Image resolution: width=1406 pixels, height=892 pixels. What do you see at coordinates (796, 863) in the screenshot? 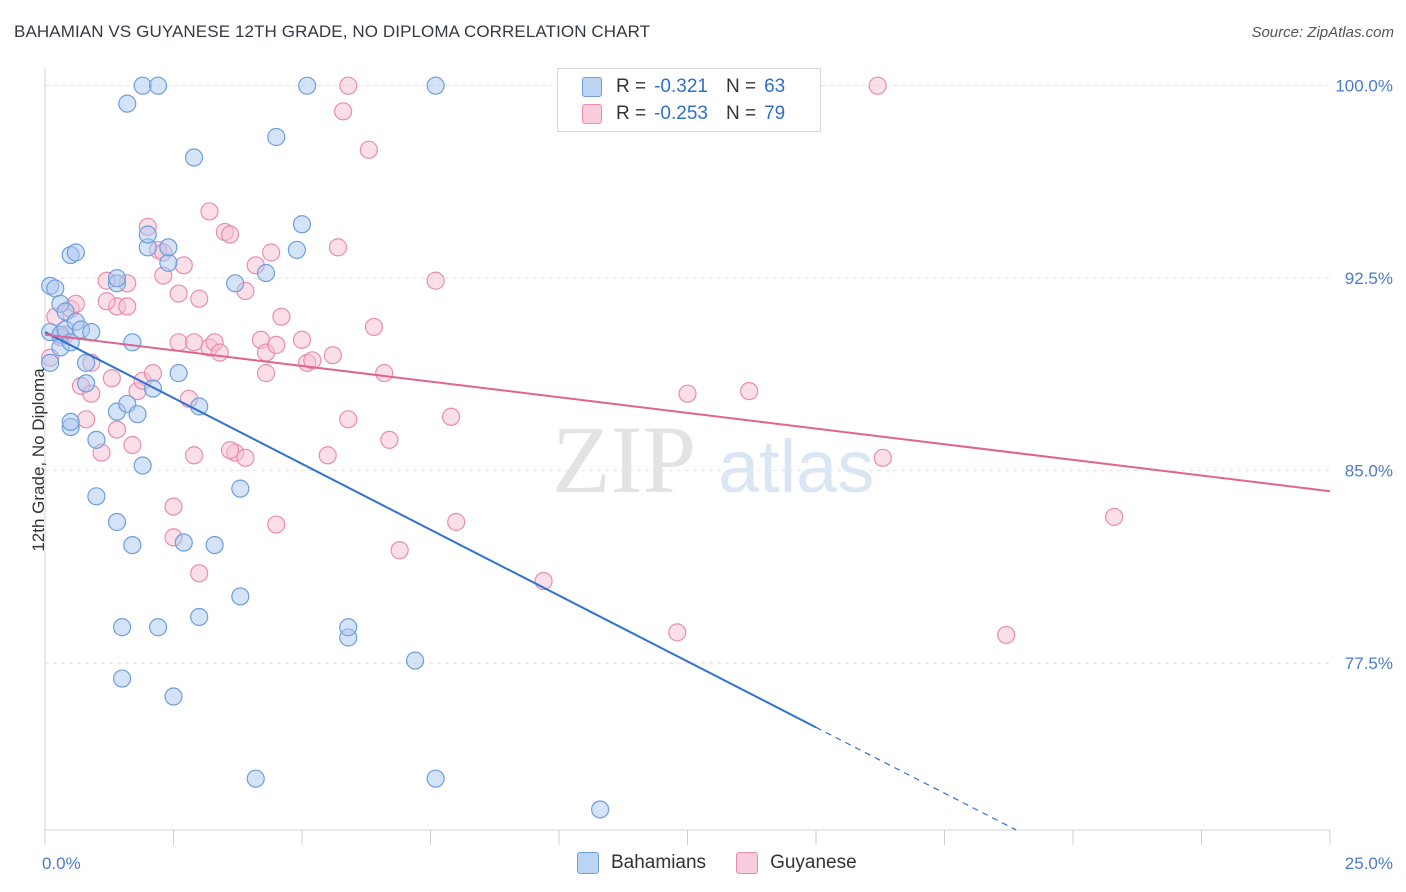
I see `legend-item-guyanese: Guyanese` at bounding box center [796, 863].